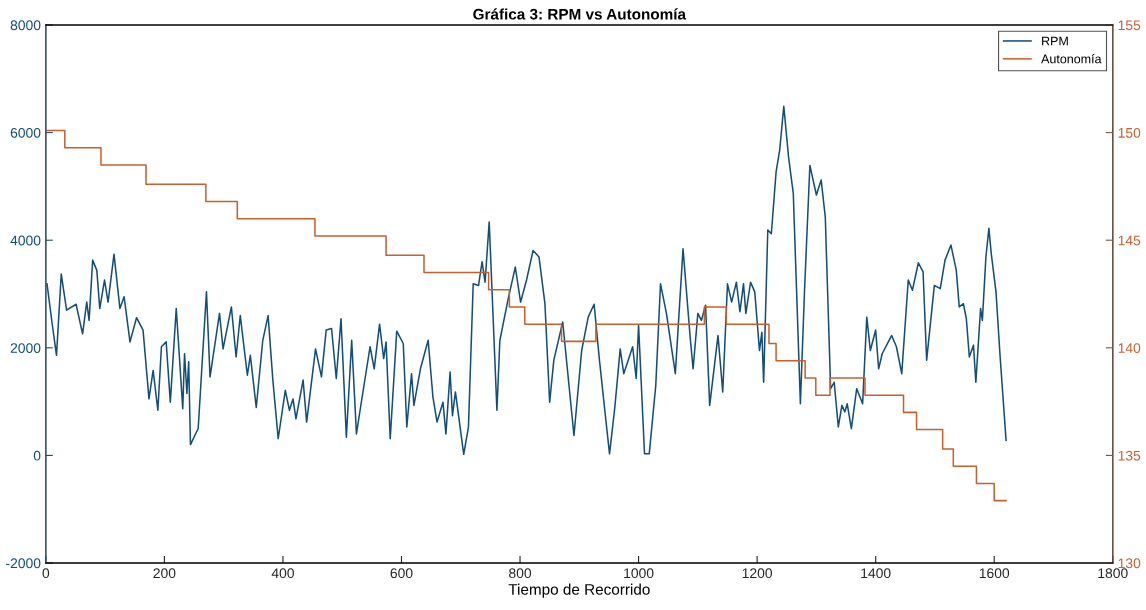 The width and height of the screenshot is (1146, 610). Describe the element at coordinates (1129, 25) in the screenshot. I see `y2-tick-label: 155` at that location.